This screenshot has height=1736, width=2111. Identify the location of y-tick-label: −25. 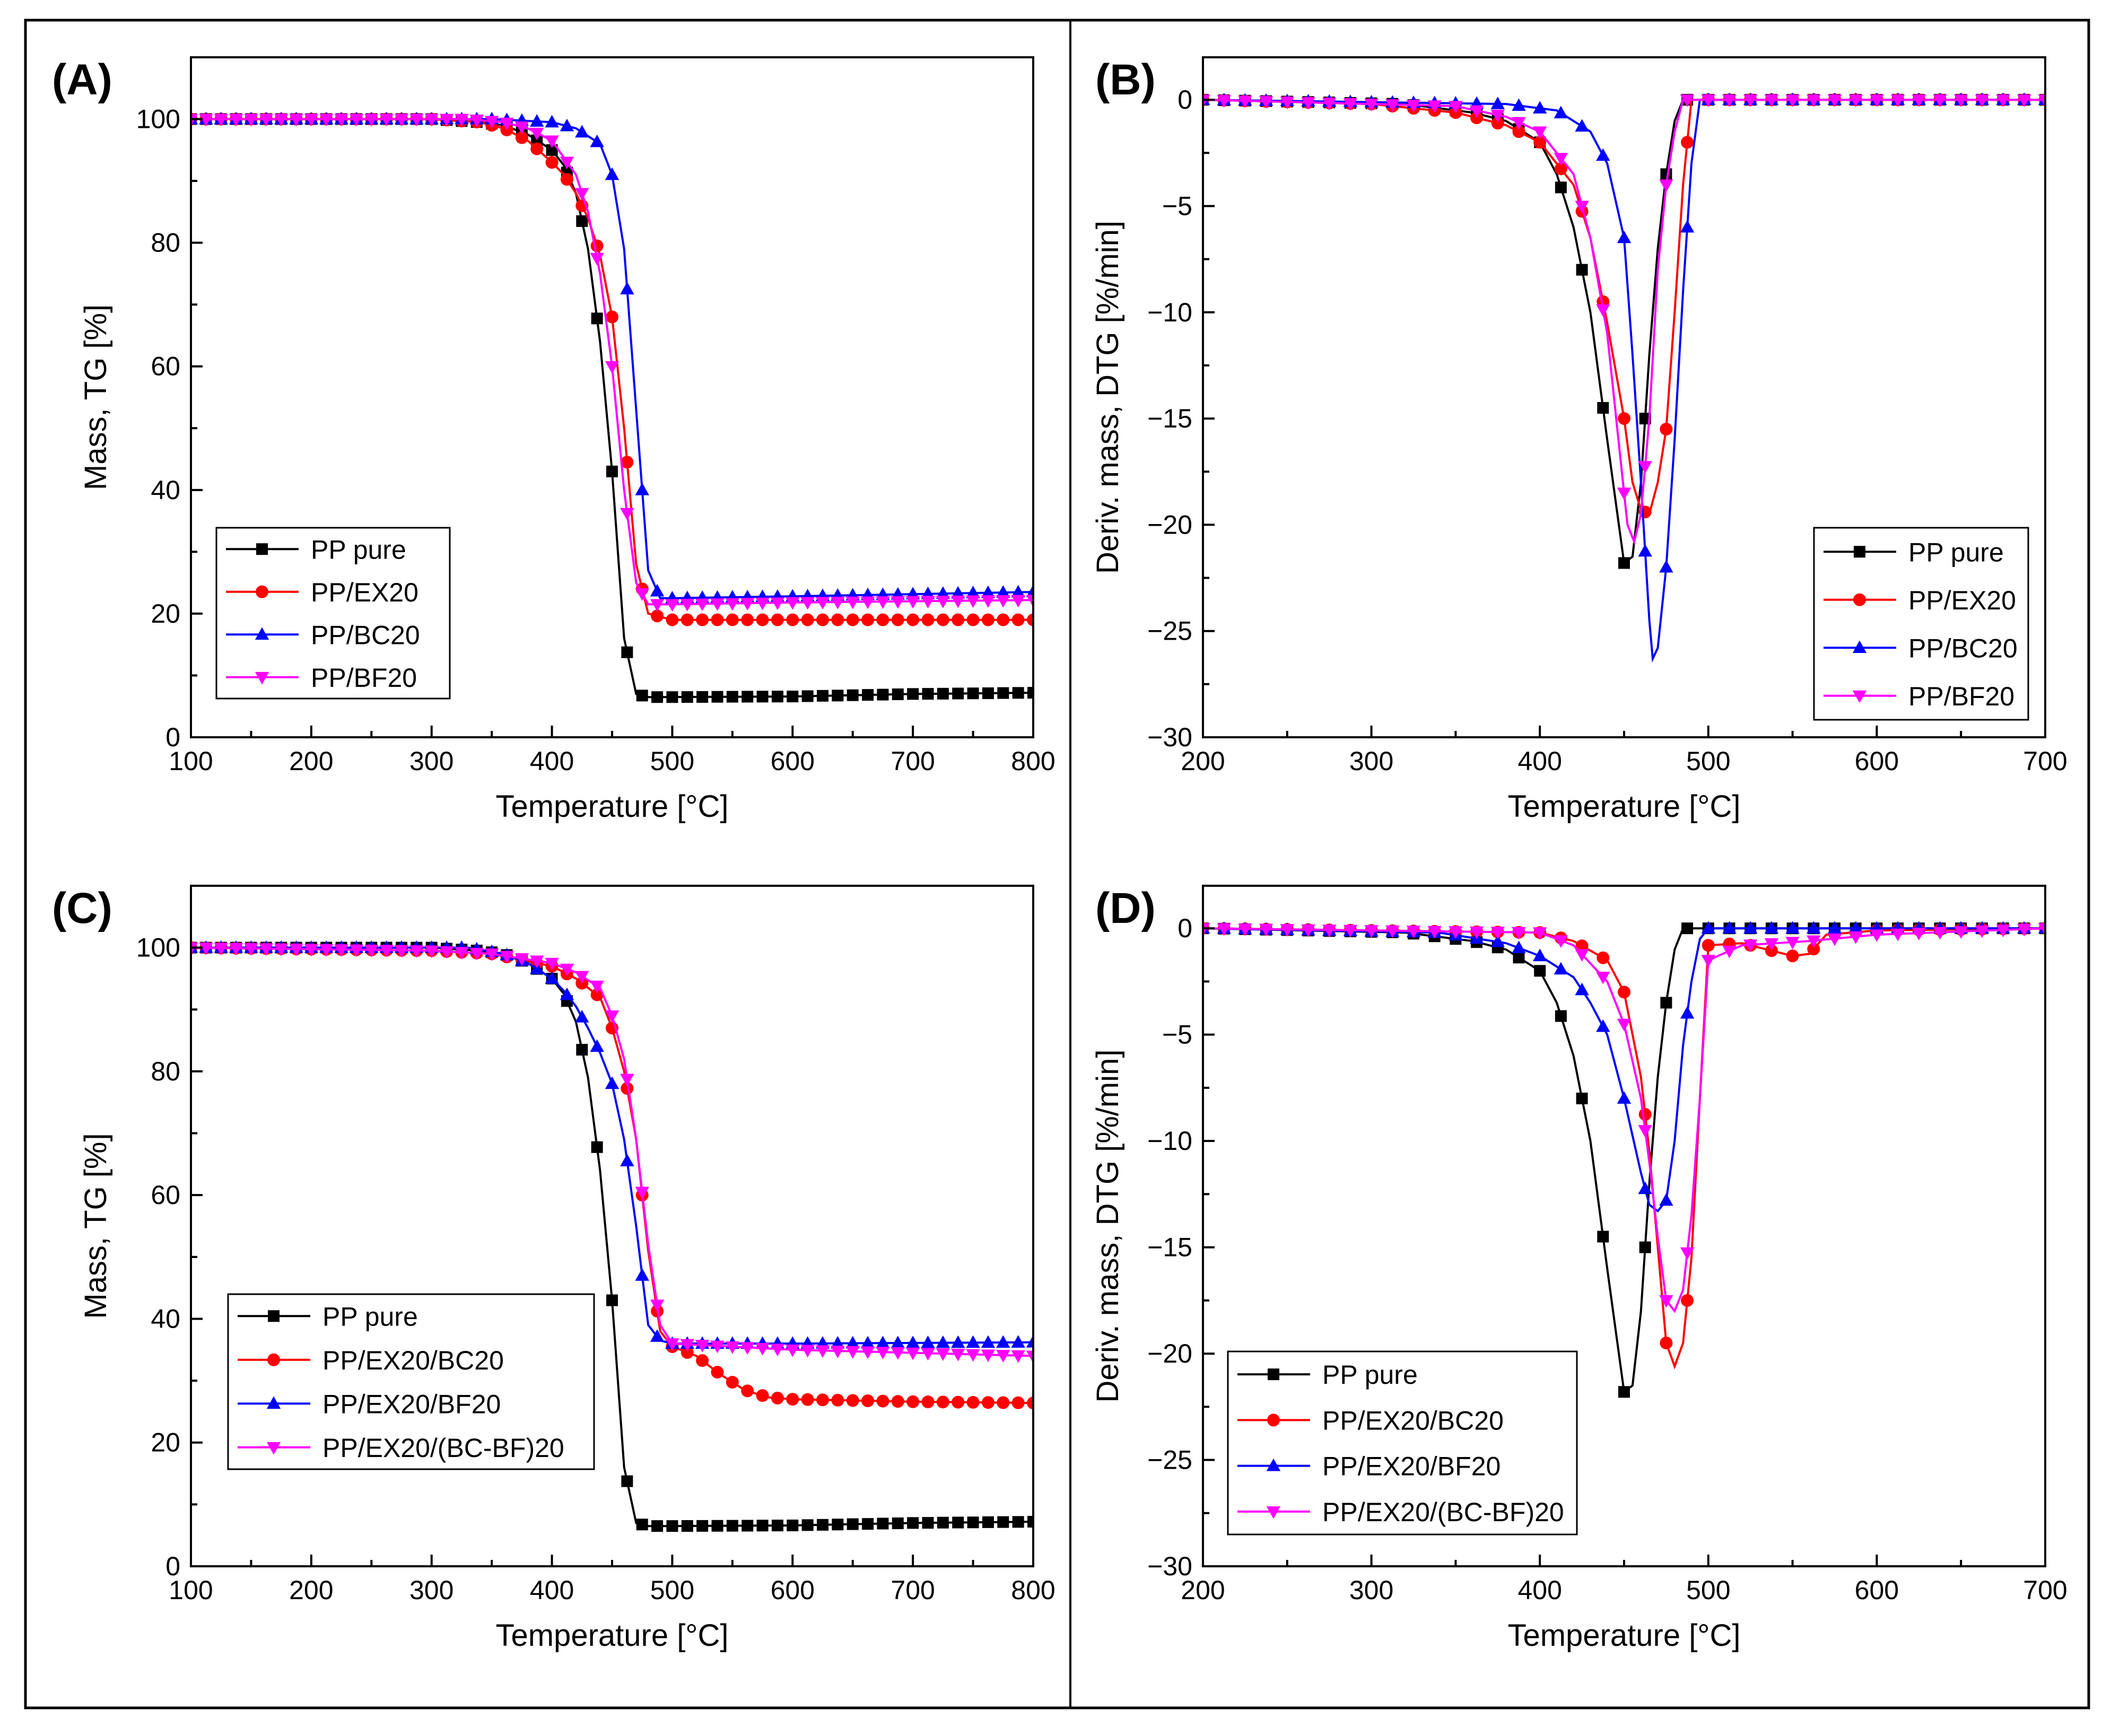
(1169, 1460).